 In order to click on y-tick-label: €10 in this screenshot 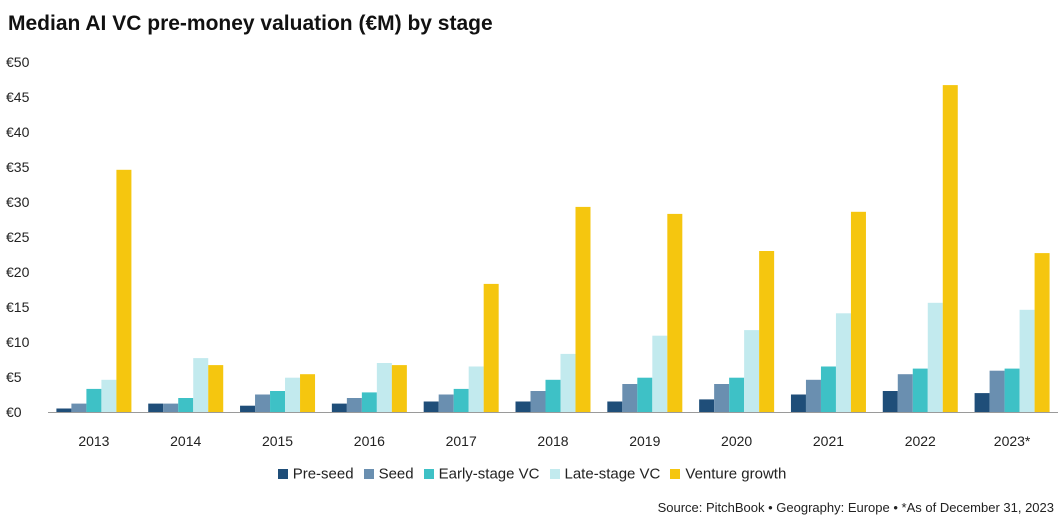, I will do `click(18, 342)`.